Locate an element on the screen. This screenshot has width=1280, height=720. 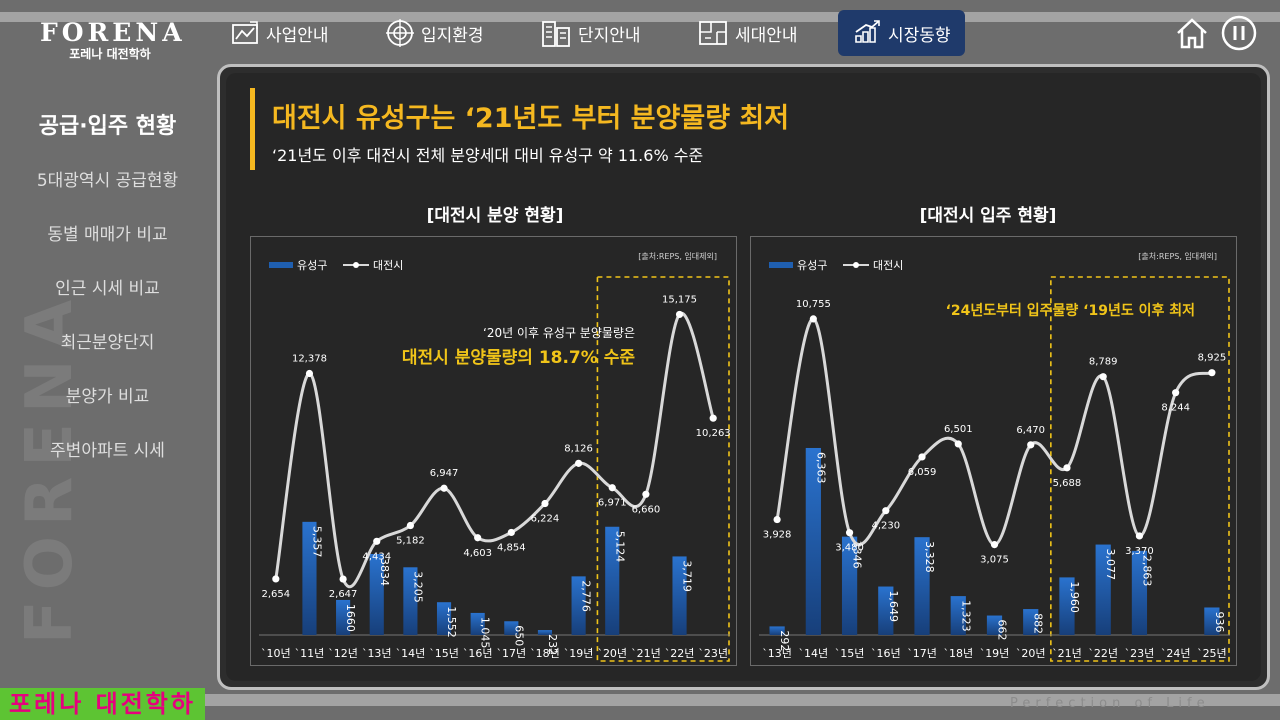
highlight-box is located at coordinates (663, 469).